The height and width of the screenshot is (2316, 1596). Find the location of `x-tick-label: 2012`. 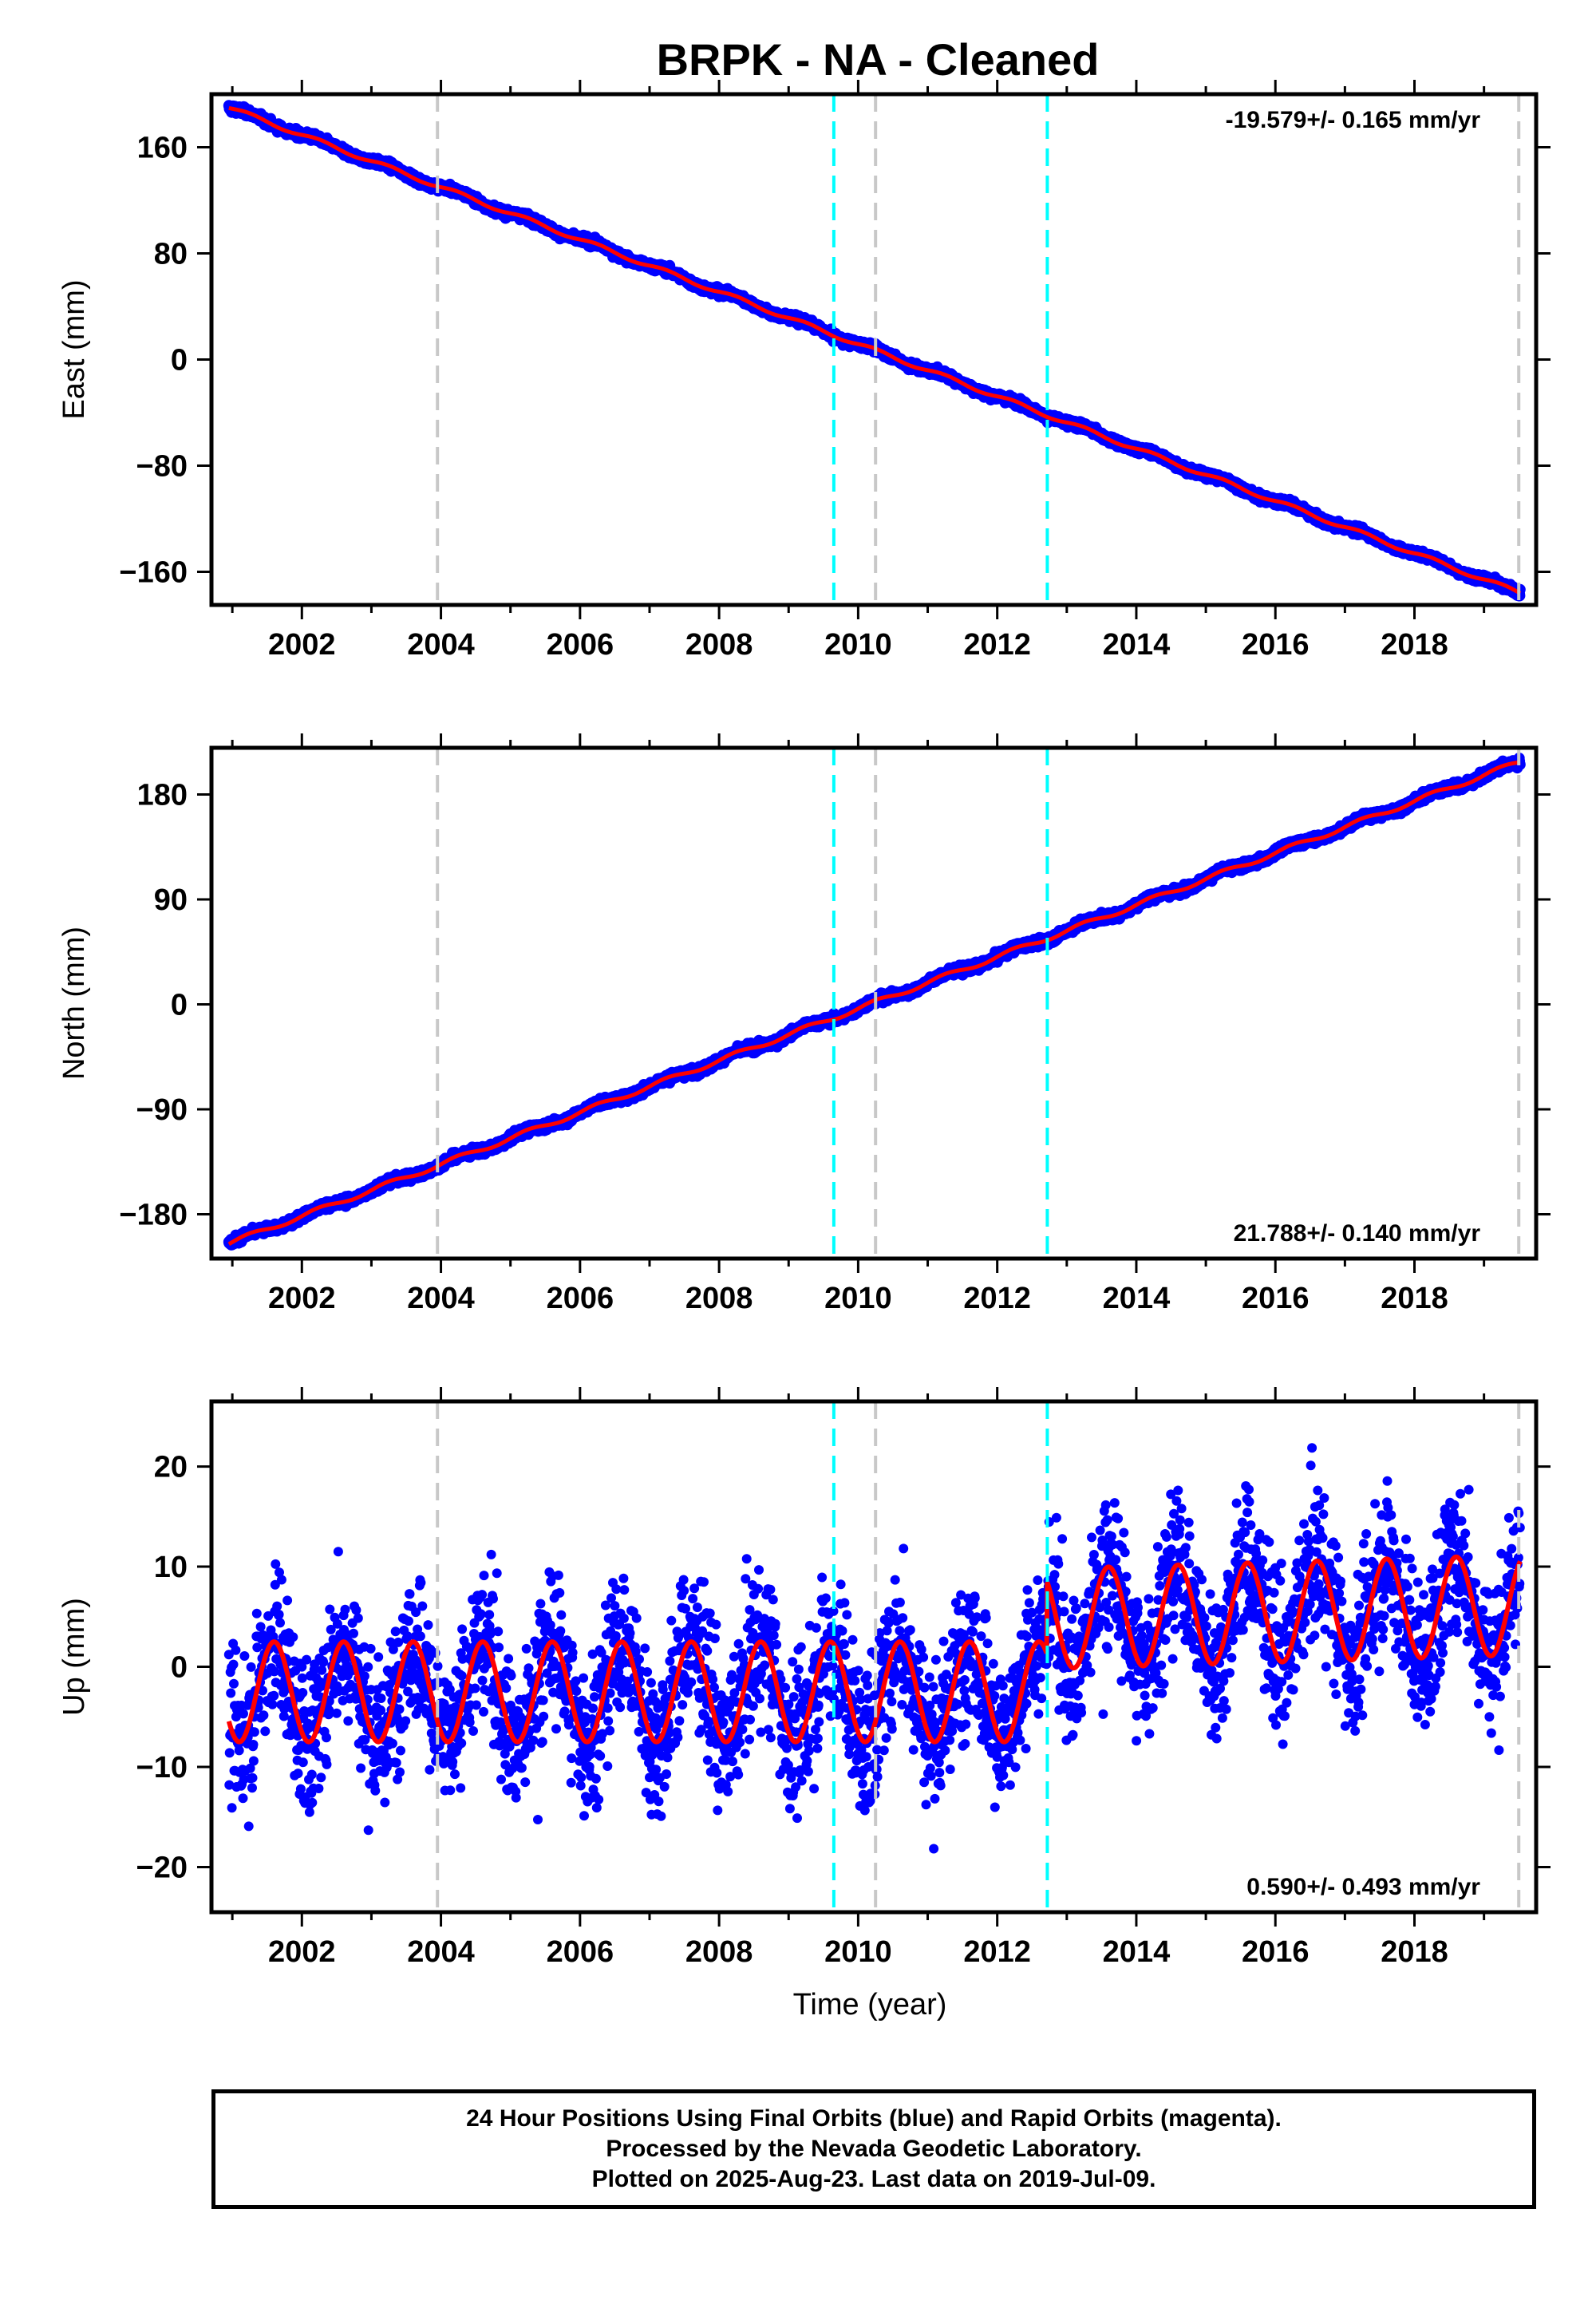

x-tick-label: 2012 is located at coordinates (997, 645).